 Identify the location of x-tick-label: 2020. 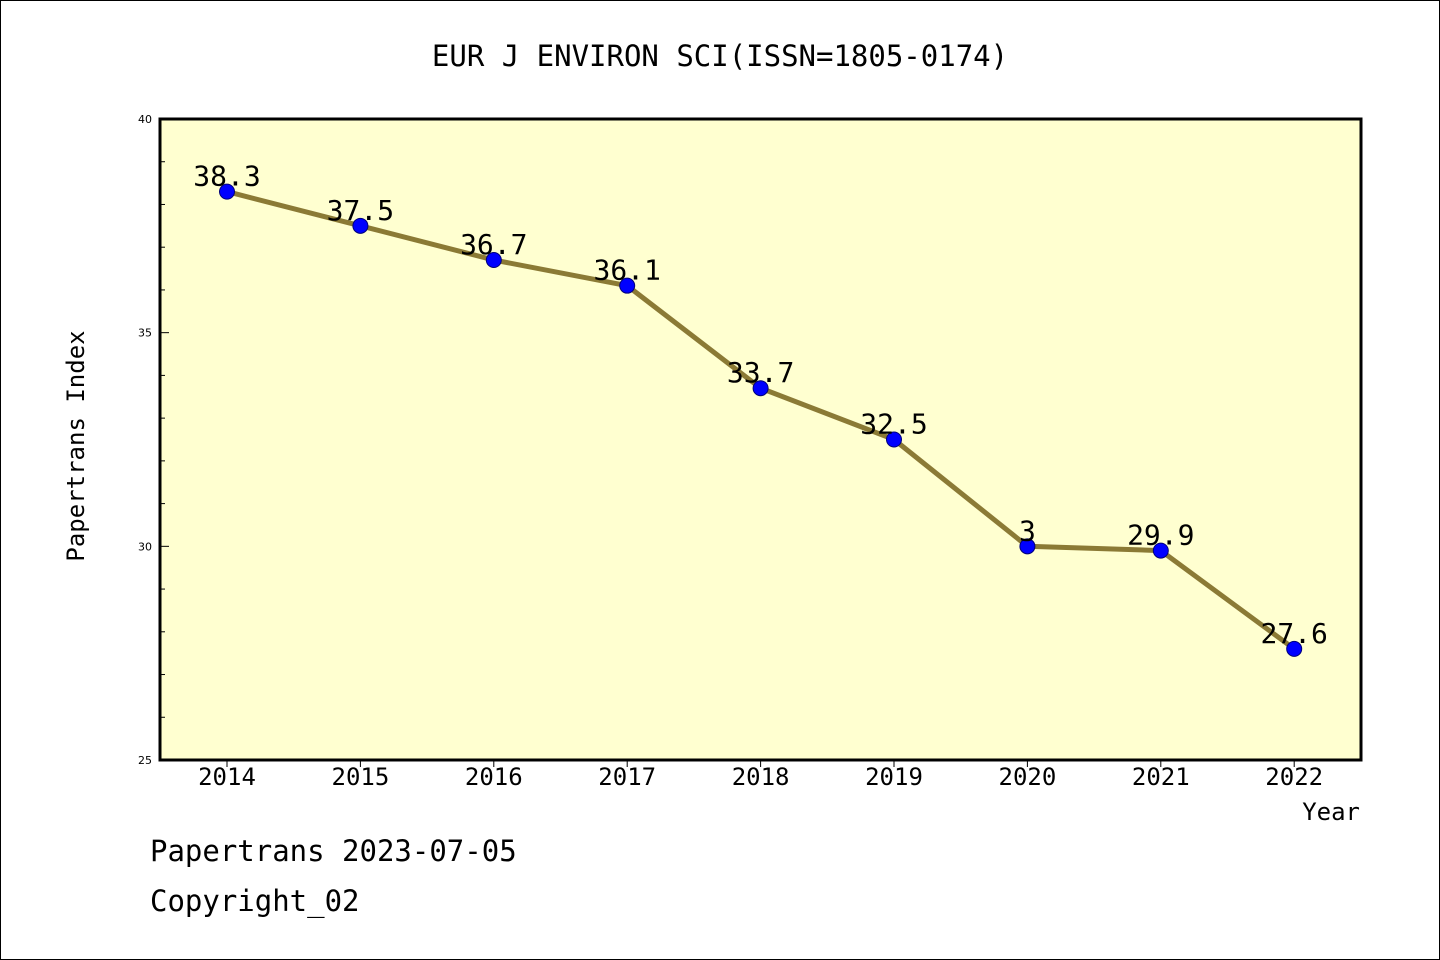
(1028, 777).